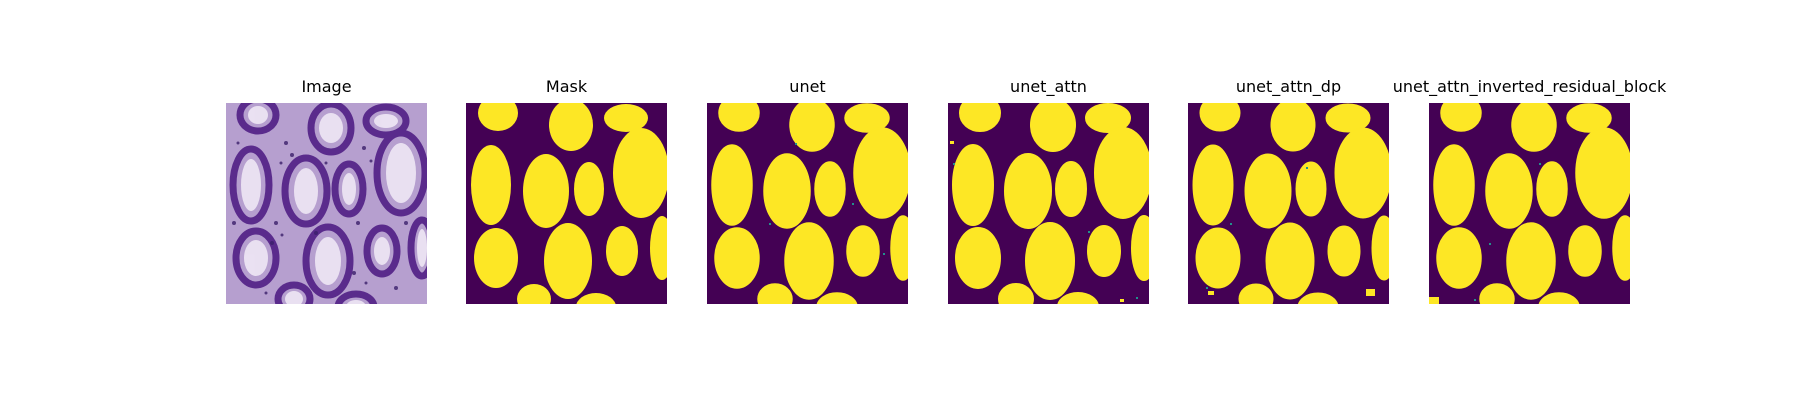  I want to click on panel-title-unet-attn-dp: unet_attn_dp, so click(1288, 86).